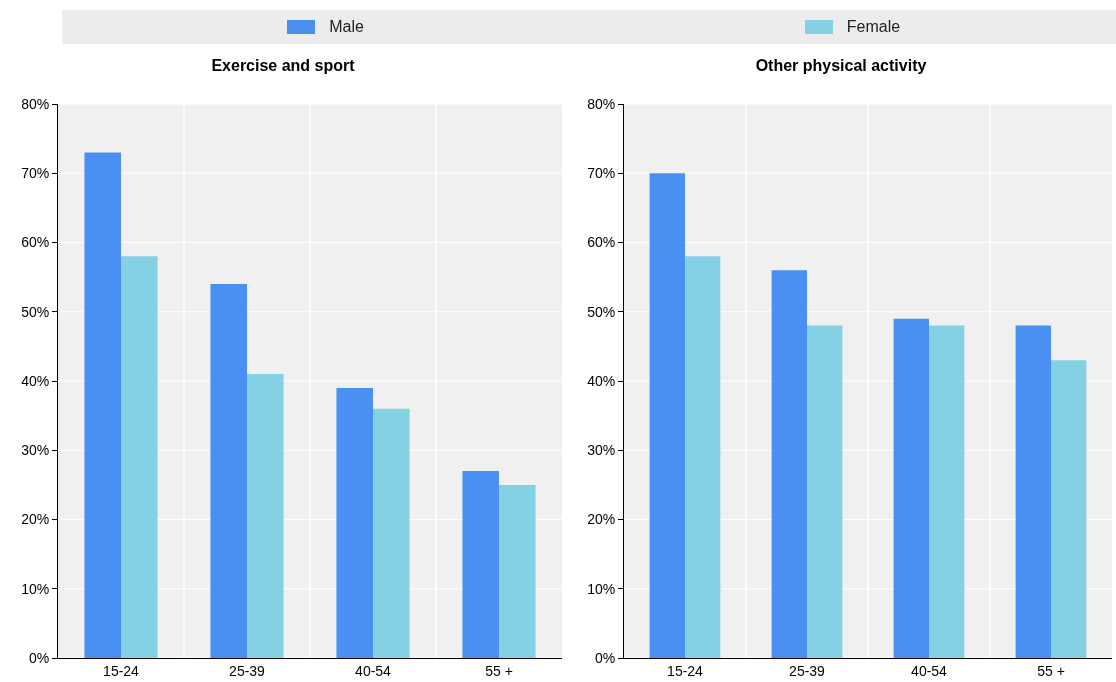 The height and width of the screenshot is (682, 1116). I want to click on chart-title: Other physical activity, so click(841, 66).